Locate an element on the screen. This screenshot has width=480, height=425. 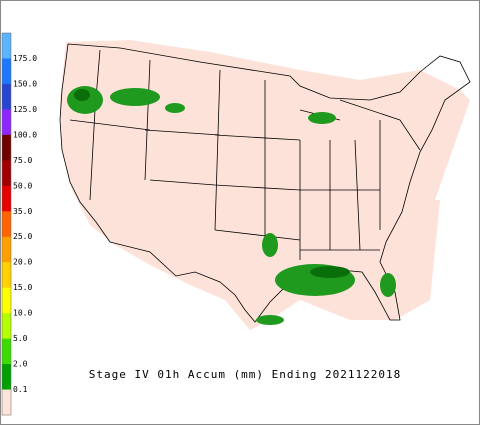
legend-label: 5.0 is located at coordinates (20, 338).